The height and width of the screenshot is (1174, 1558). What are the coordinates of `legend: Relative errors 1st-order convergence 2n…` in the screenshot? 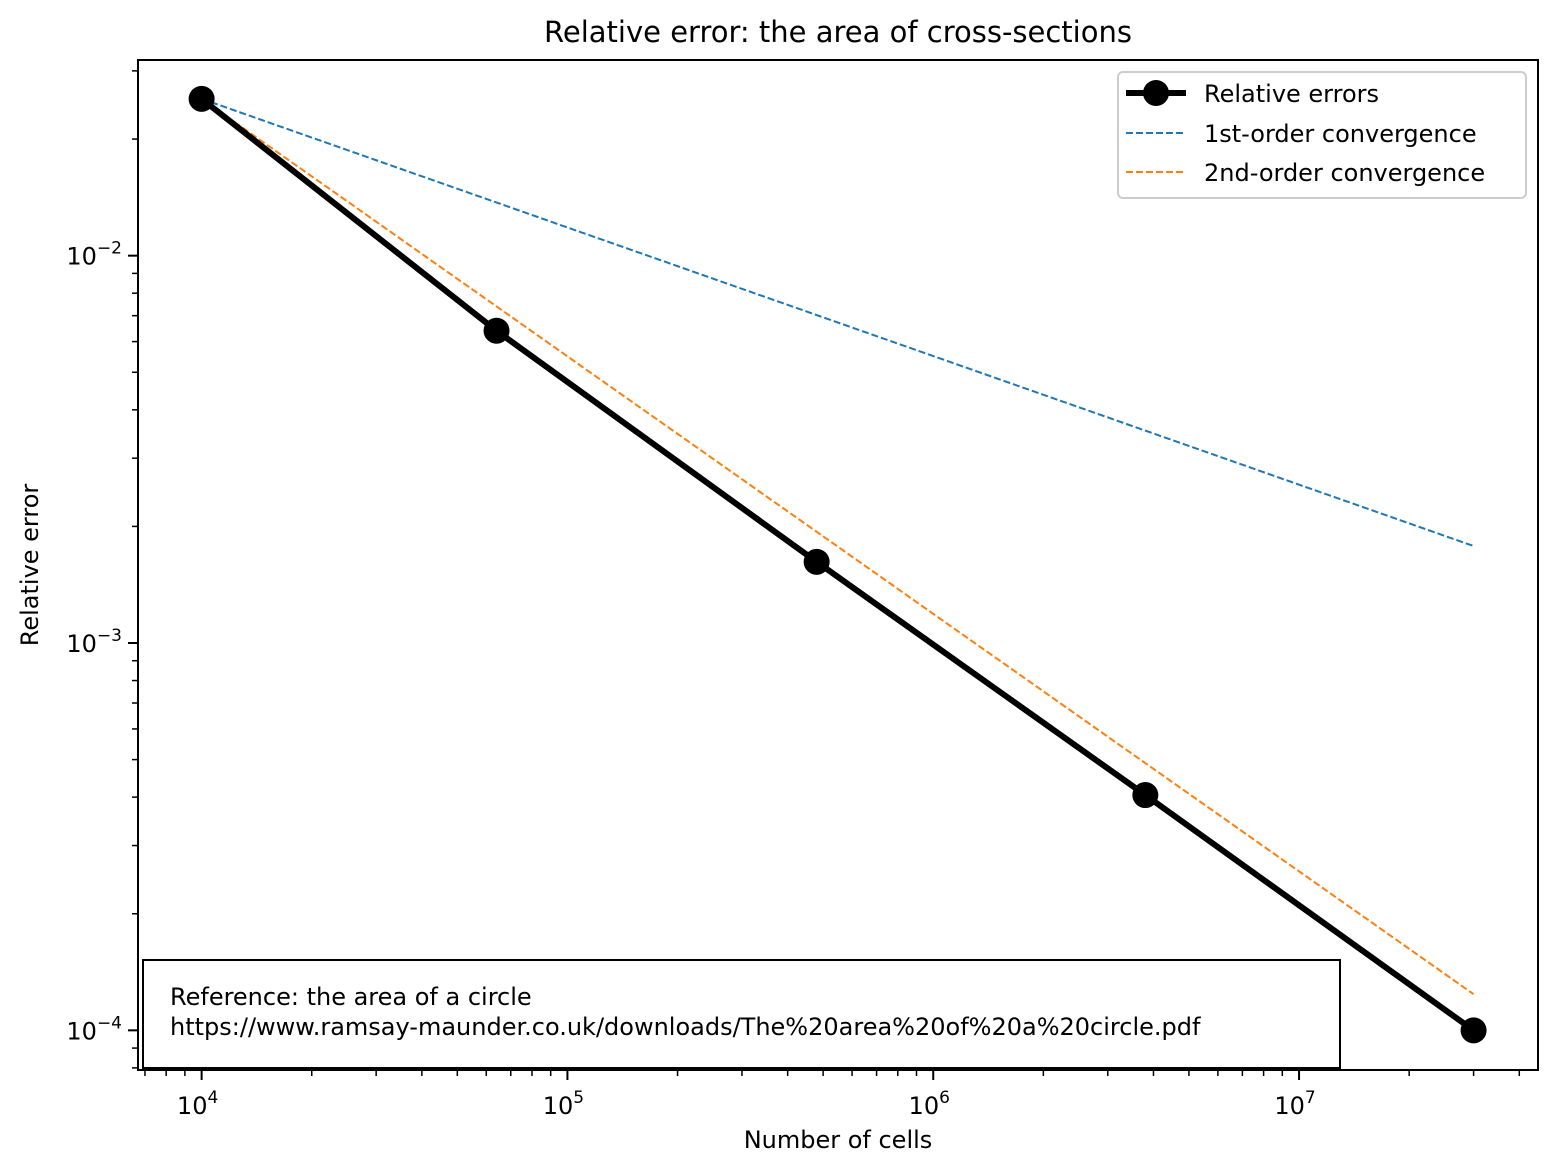 It's located at (1322, 135).